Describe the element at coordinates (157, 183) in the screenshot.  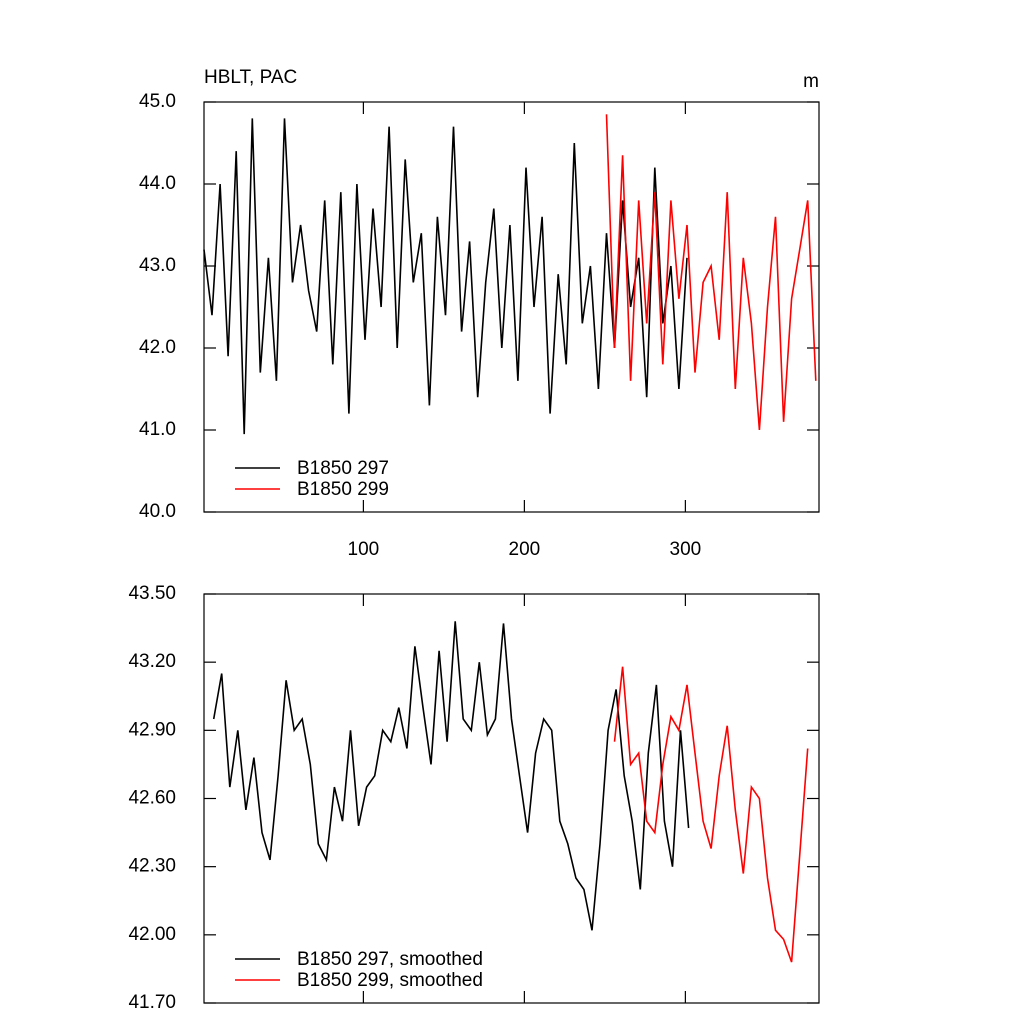
I see `y-tick-label: 44.0` at that location.